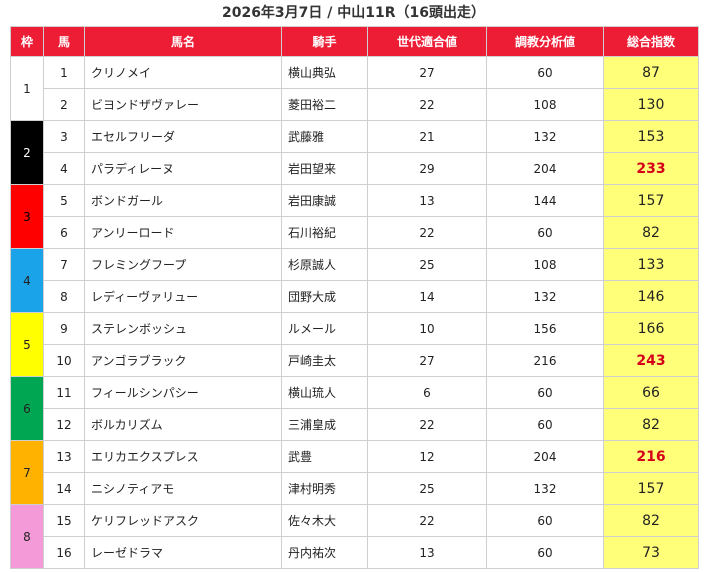  I want to click on jockey-cell: 岩田康誠, so click(324, 200).